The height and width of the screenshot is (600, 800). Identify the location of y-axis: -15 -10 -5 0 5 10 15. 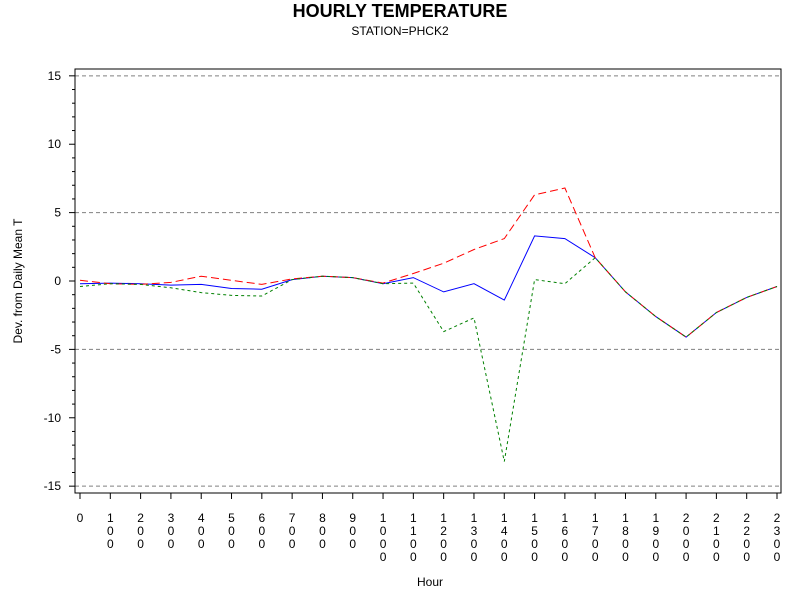
(59, 281).